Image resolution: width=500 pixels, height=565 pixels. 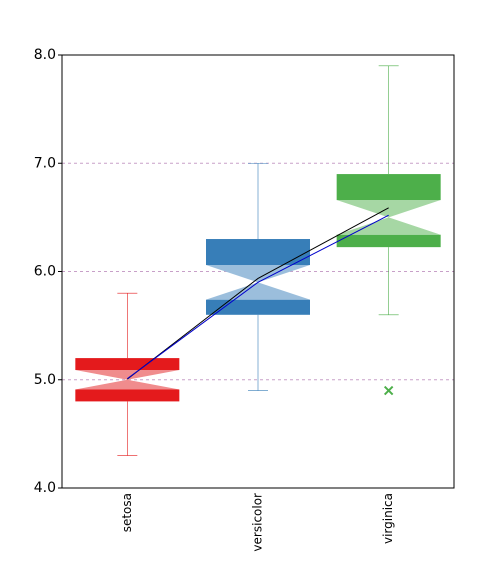 I want to click on x-tick-label: versicolor, so click(x=258, y=522).